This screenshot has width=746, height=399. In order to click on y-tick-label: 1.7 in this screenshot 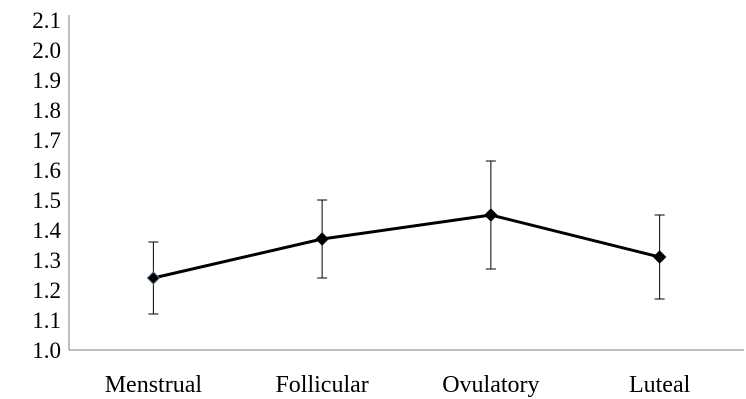, I will do `click(46, 140)`.